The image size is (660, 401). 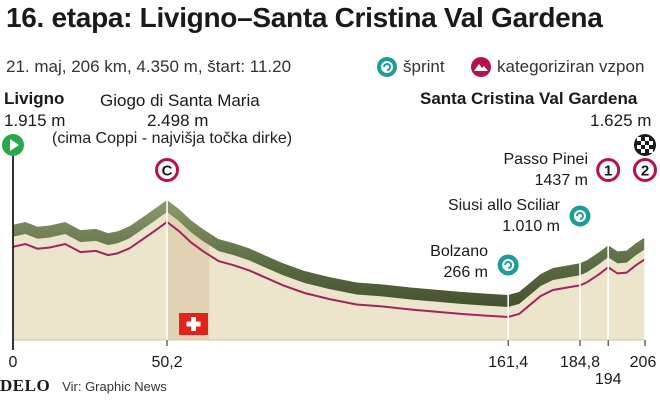 What do you see at coordinates (643, 362) in the screenshot?
I see `x-tick-label-5: 206` at bounding box center [643, 362].